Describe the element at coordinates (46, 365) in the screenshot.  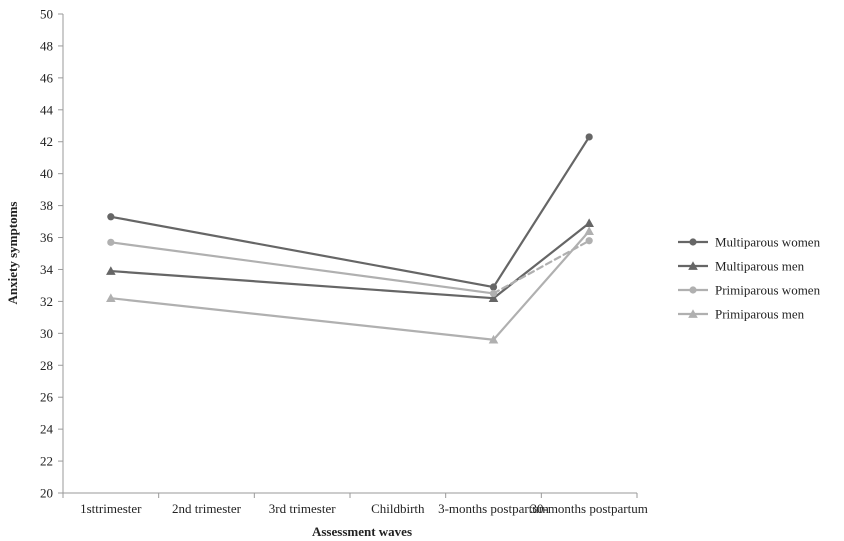
I see `y-tick-label: 28` at that location.